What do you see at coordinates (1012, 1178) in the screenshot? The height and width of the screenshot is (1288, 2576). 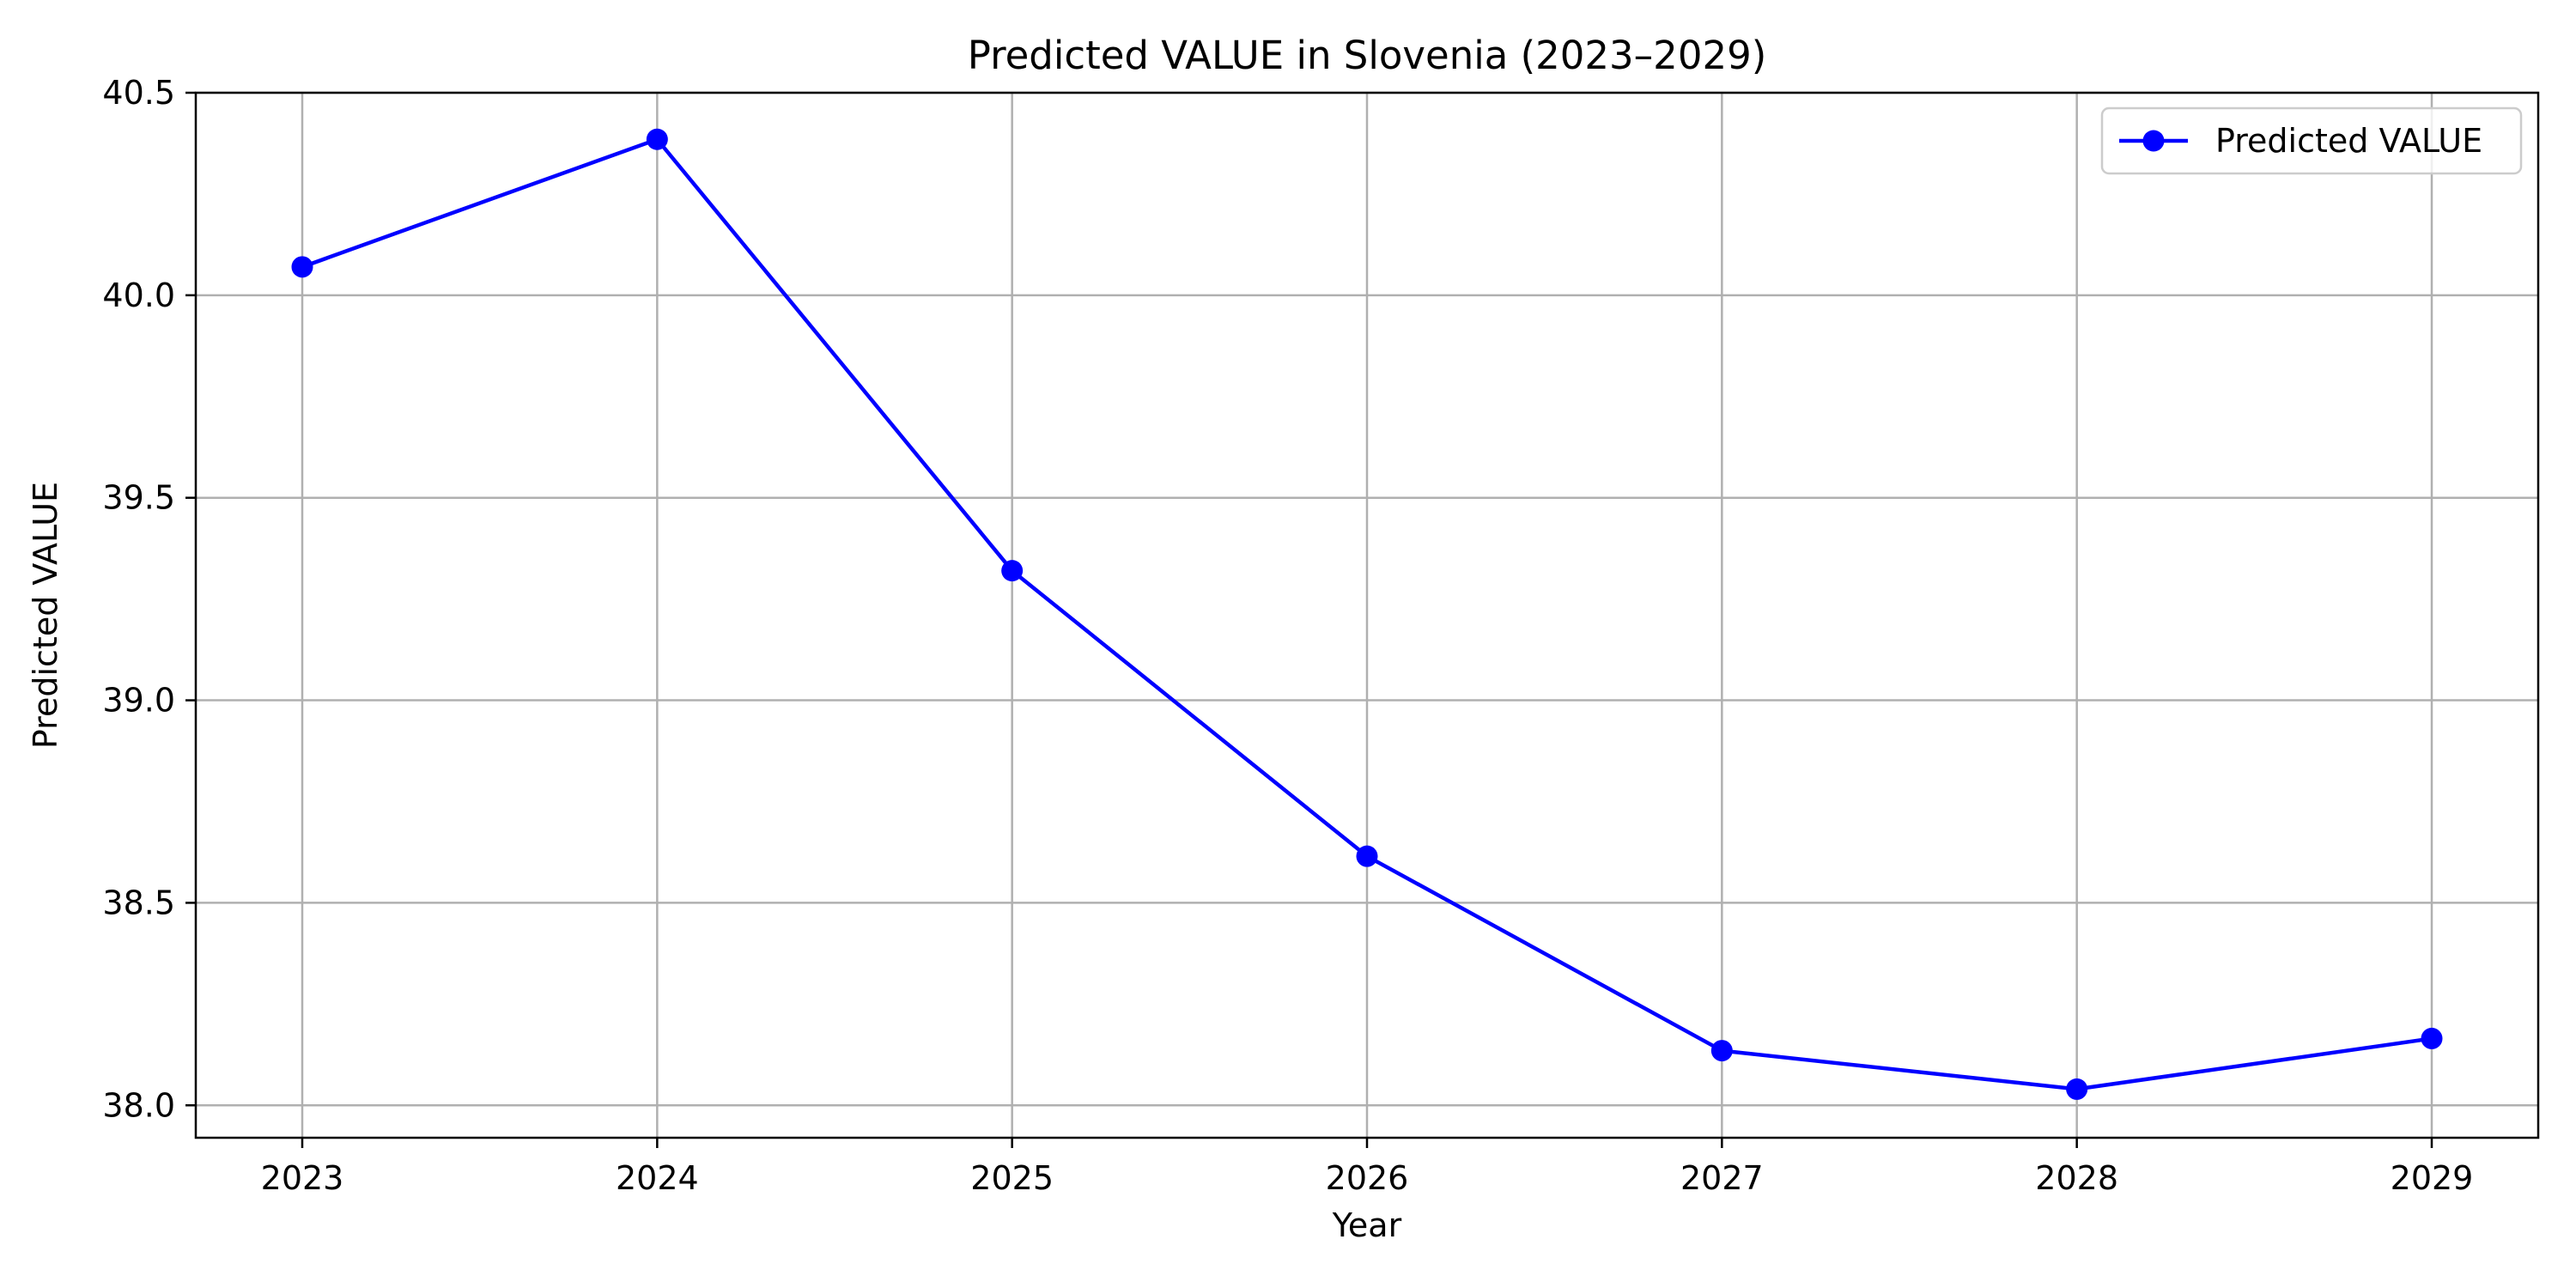 I see `x-tick-label: 2025` at bounding box center [1012, 1178].